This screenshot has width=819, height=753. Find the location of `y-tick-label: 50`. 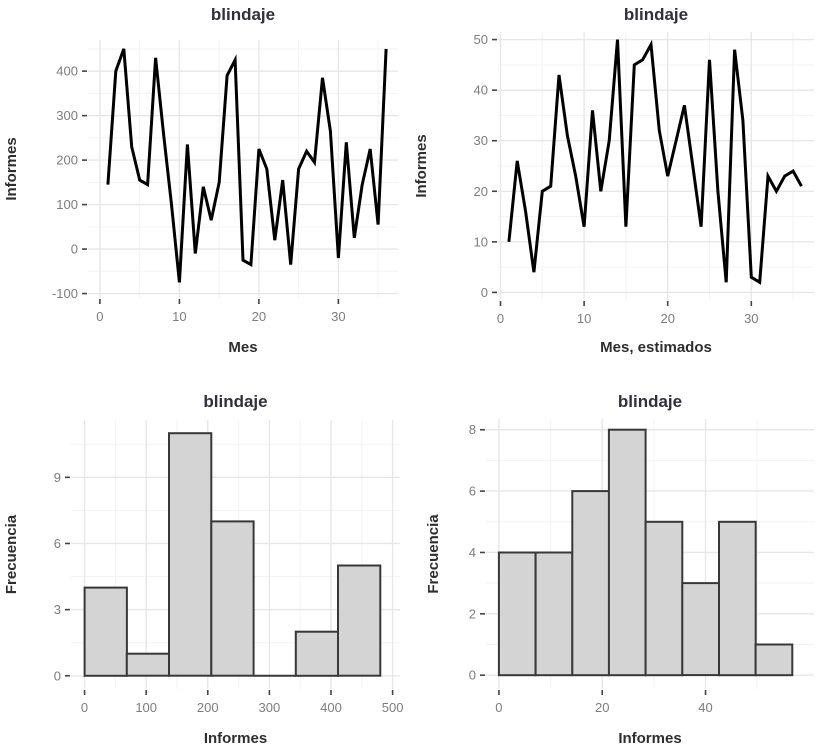

y-tick-label: 50 is located at coordinates (481, 39).